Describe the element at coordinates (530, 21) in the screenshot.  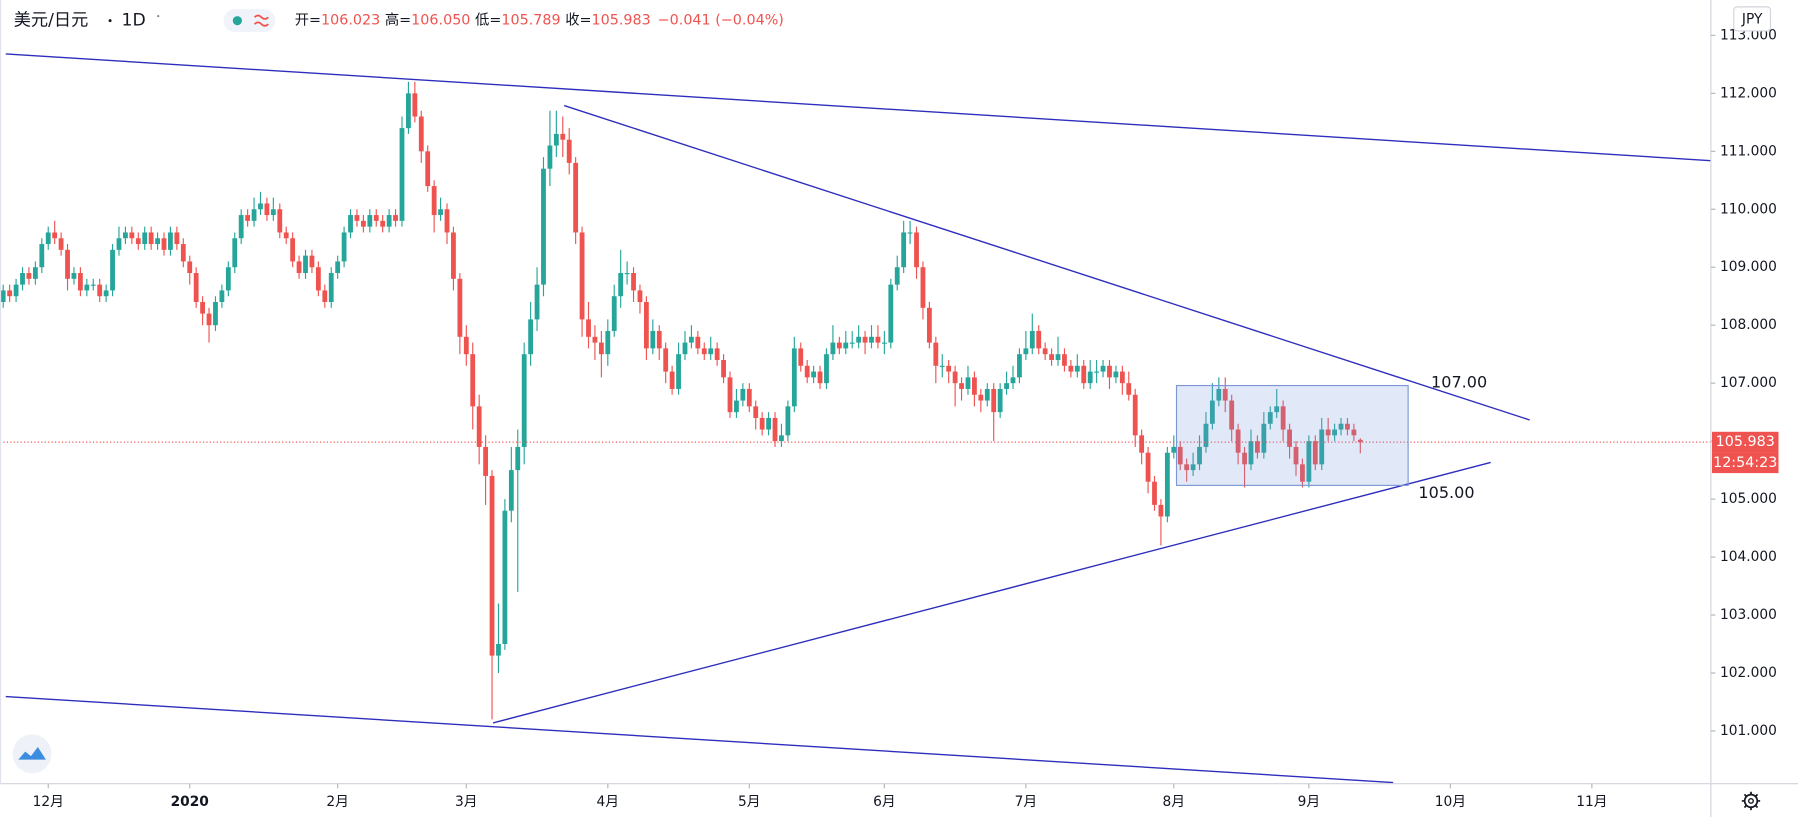
I see `ohlc-value: 105.789` at that location.